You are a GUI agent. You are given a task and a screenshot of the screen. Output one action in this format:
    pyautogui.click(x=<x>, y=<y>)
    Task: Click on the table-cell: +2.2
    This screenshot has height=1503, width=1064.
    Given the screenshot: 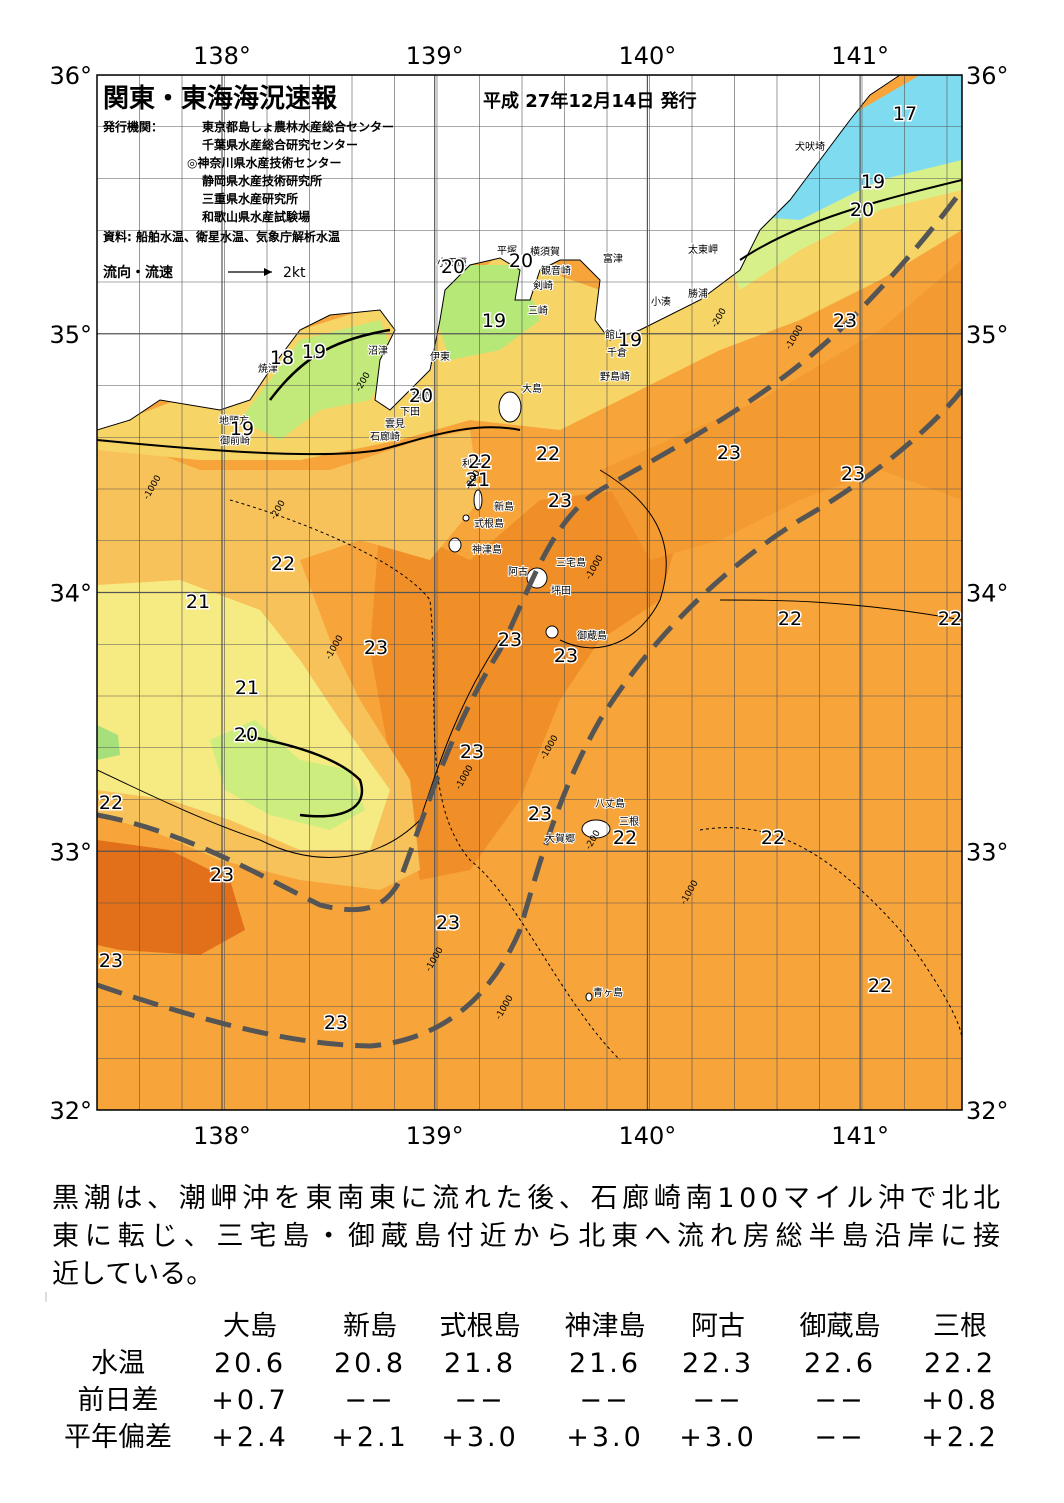 What is the action you would take?
    pyautogui.click(x=960, y=1437)
    